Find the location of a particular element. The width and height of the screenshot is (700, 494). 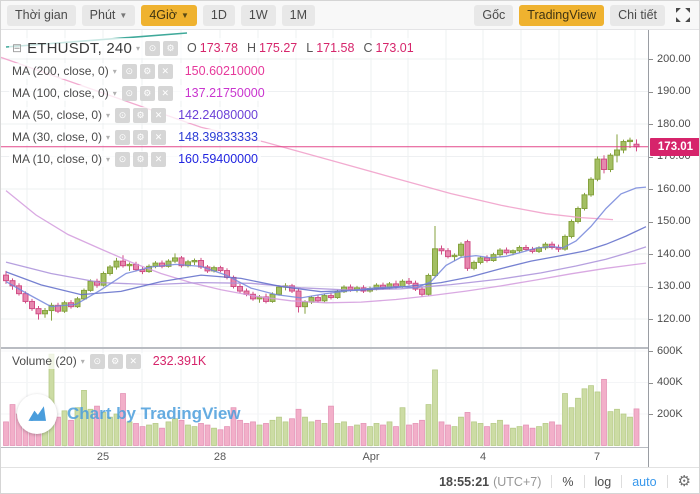

time-axis: 25 28 Apr 4 7 is located at coordinates (324, 457).